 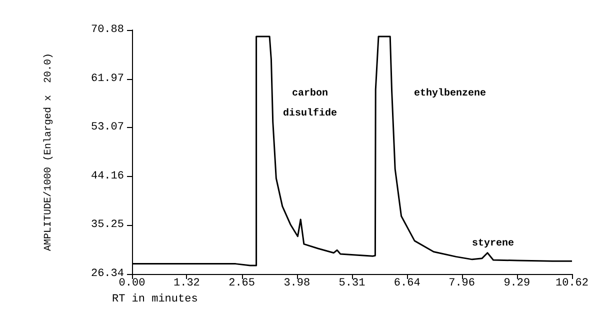 What do you see at coordinates (352, 284) in the screenshot?
I see `x-tick-label: 5.31` at bounding box center [352, 284].